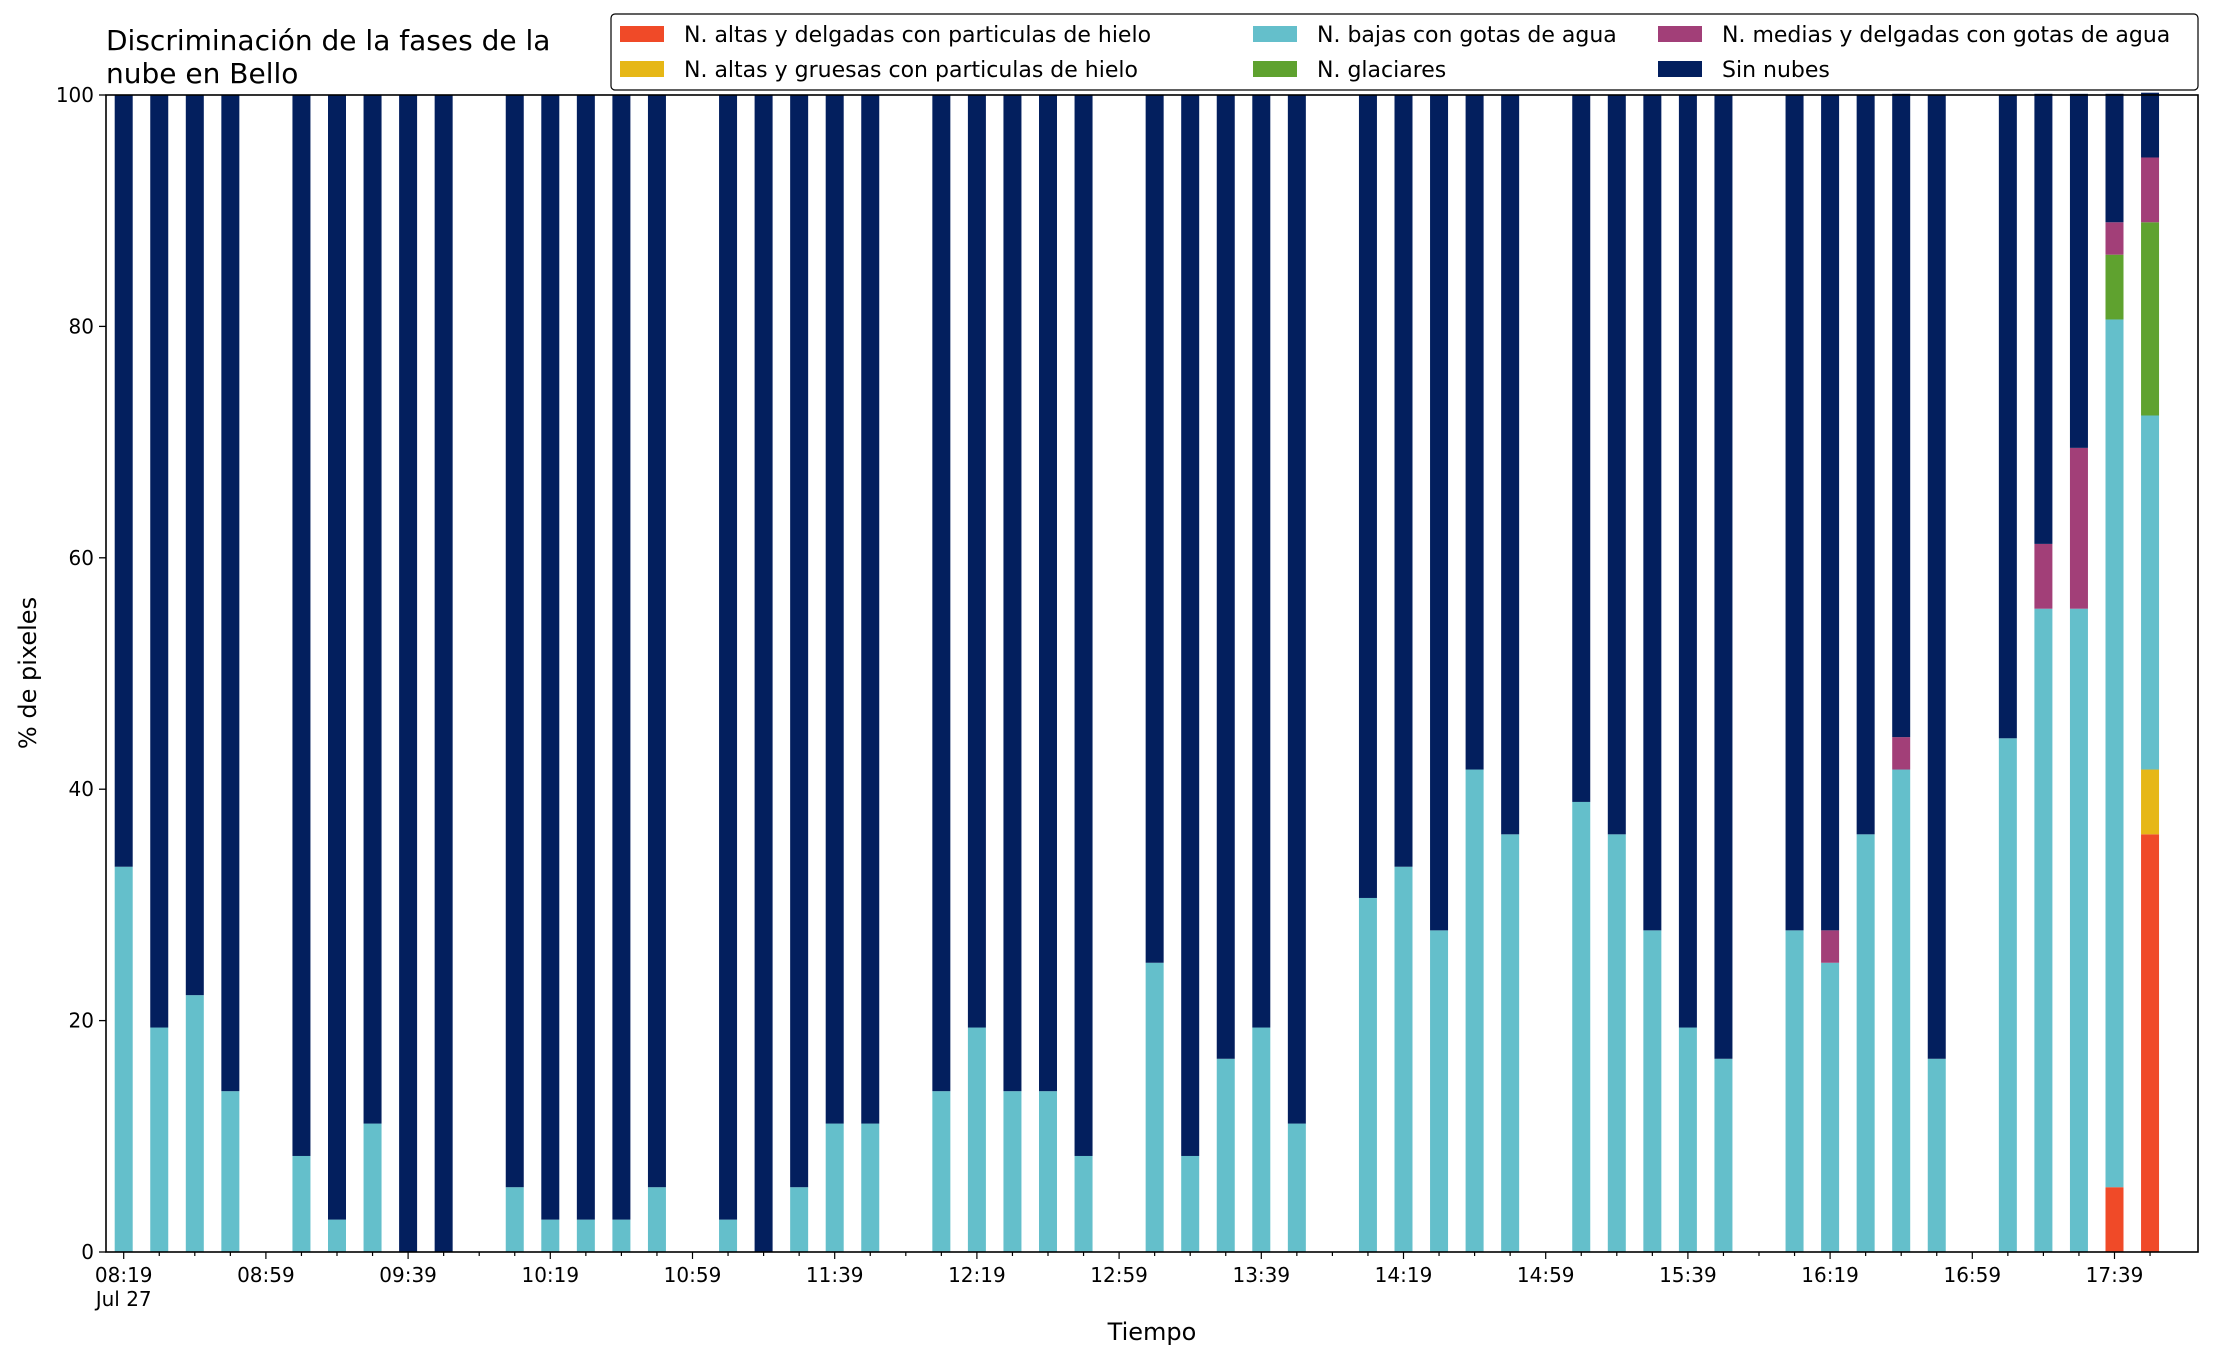  What do you see at coordinates (81, 558) in the screenshot?
I see `y-tick-label: 60` at bounding box center [81, 558].